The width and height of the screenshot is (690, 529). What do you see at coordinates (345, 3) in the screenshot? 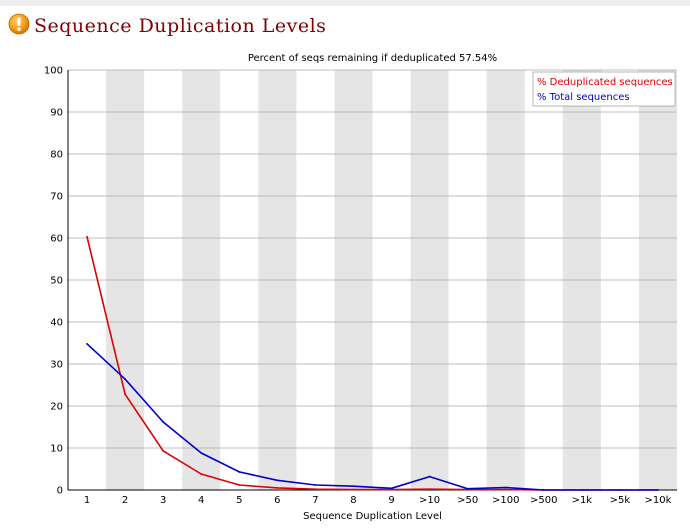
I see `top-border` at bounding box center [345, 3].